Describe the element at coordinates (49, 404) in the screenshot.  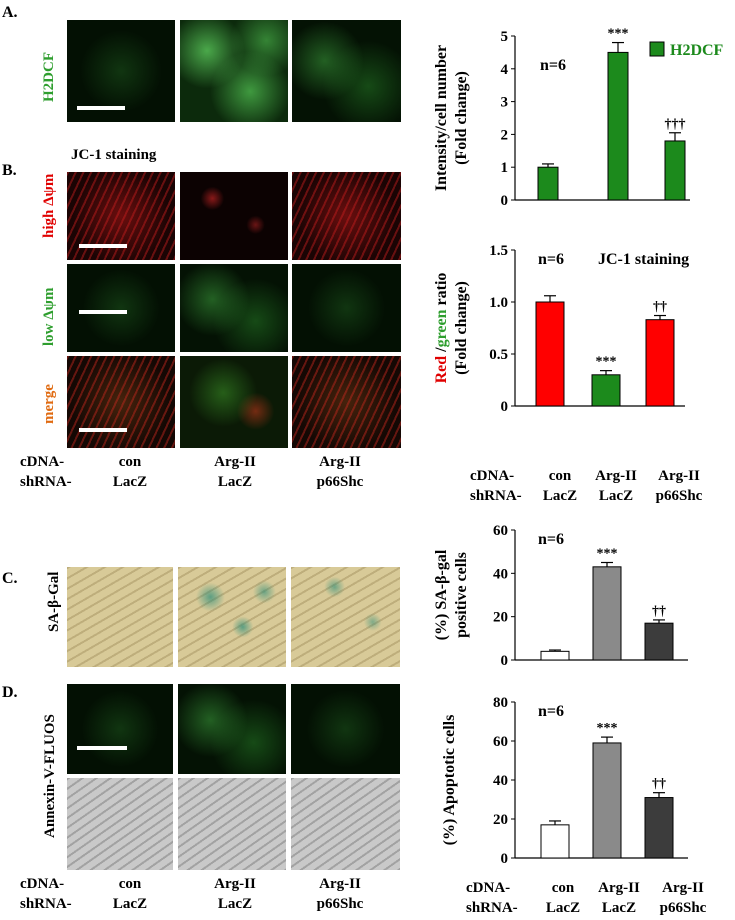
I see `merge-label: merge` at that location.